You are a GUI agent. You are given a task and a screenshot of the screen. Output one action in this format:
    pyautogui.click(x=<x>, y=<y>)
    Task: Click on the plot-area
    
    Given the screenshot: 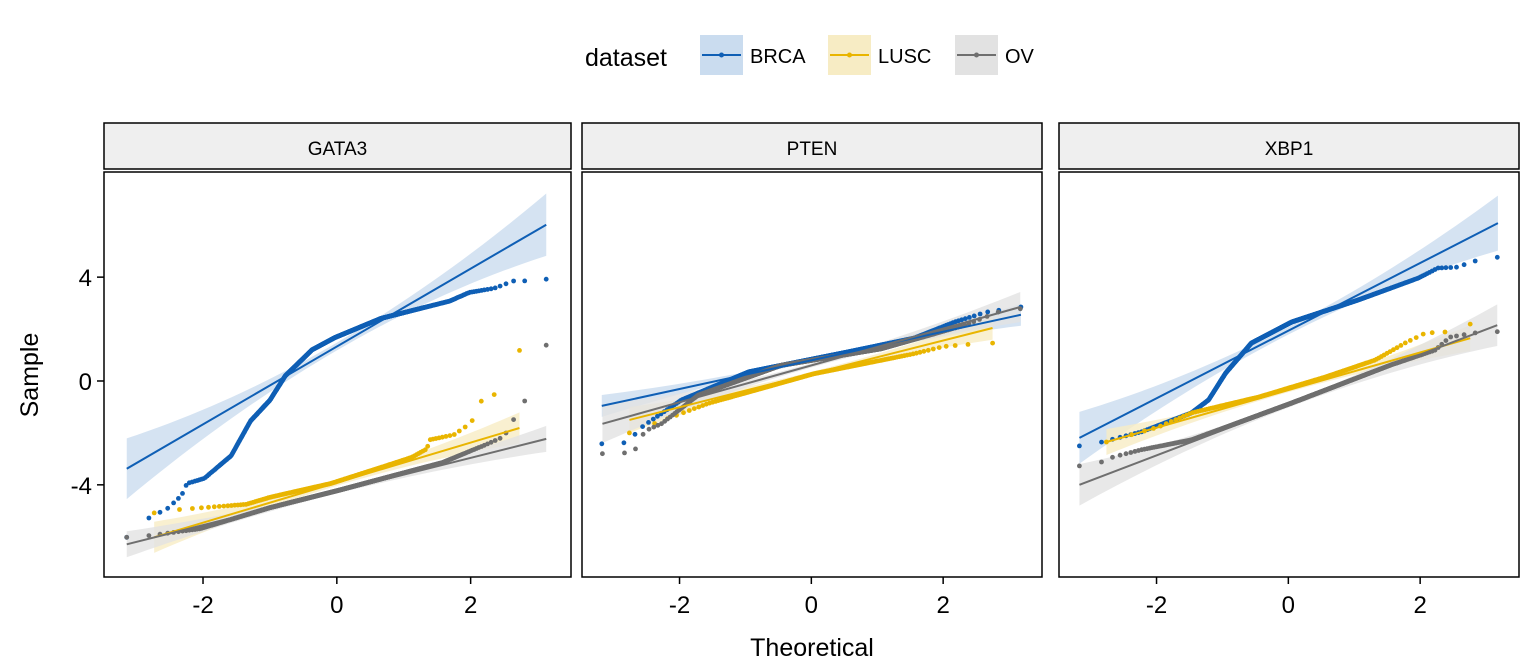 What is the action you would take?
    pyautogui.click(x=811, y=374)
    